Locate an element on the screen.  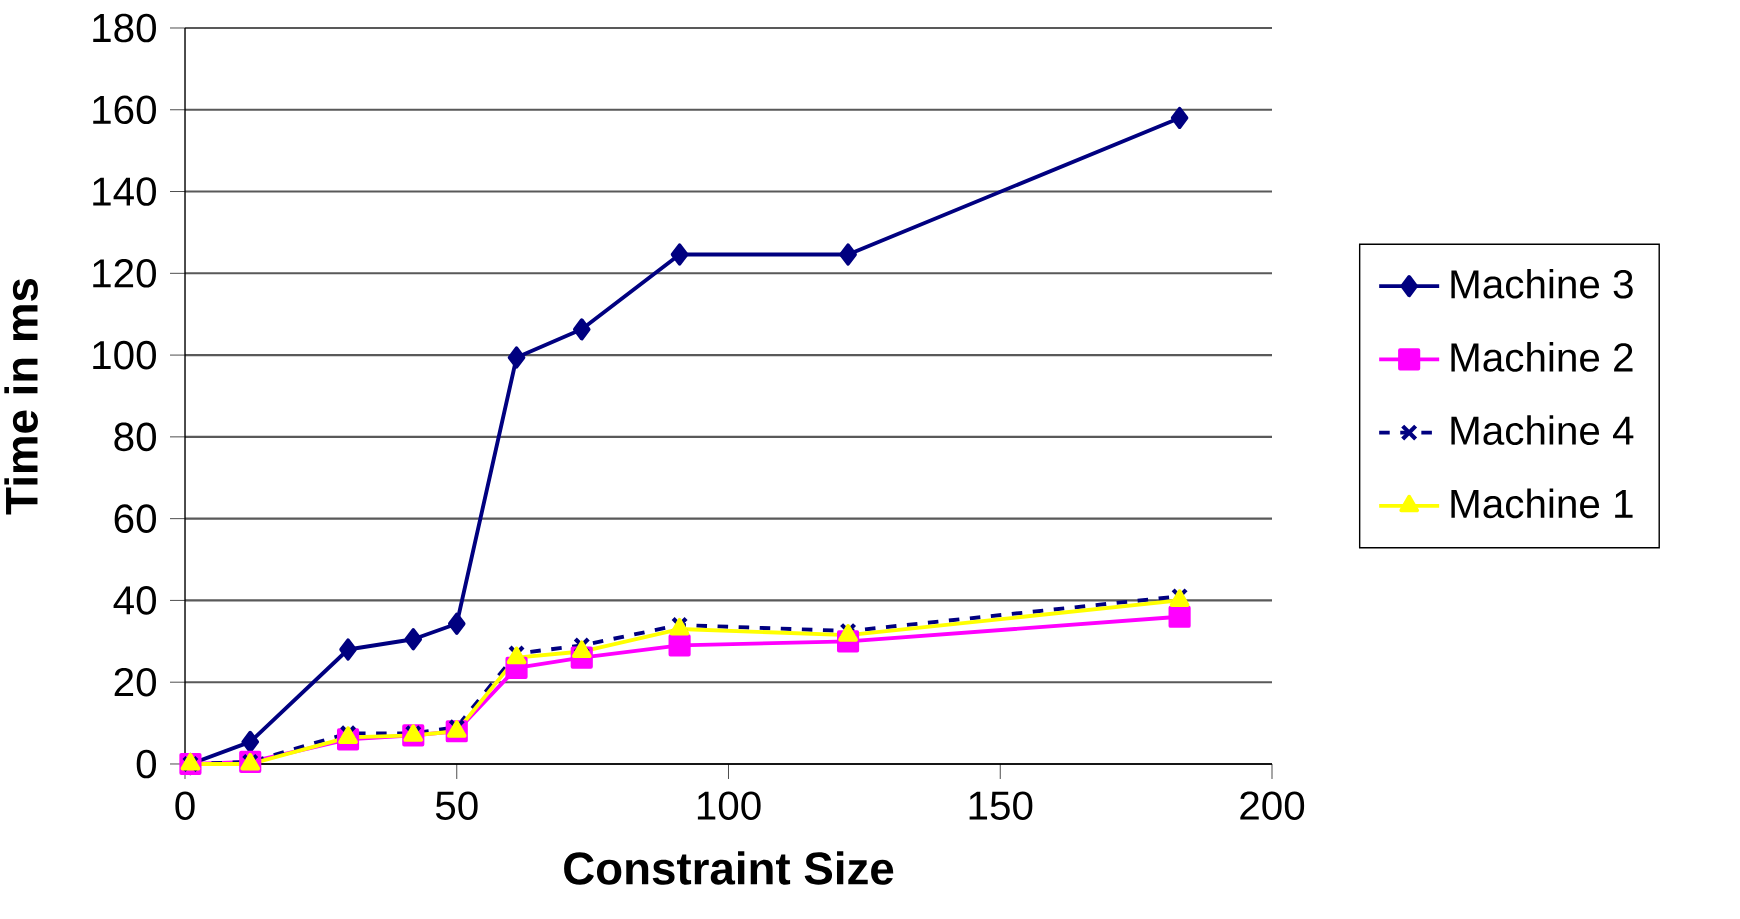
y-tick-label: 100 is located at coordinates (124, 355).